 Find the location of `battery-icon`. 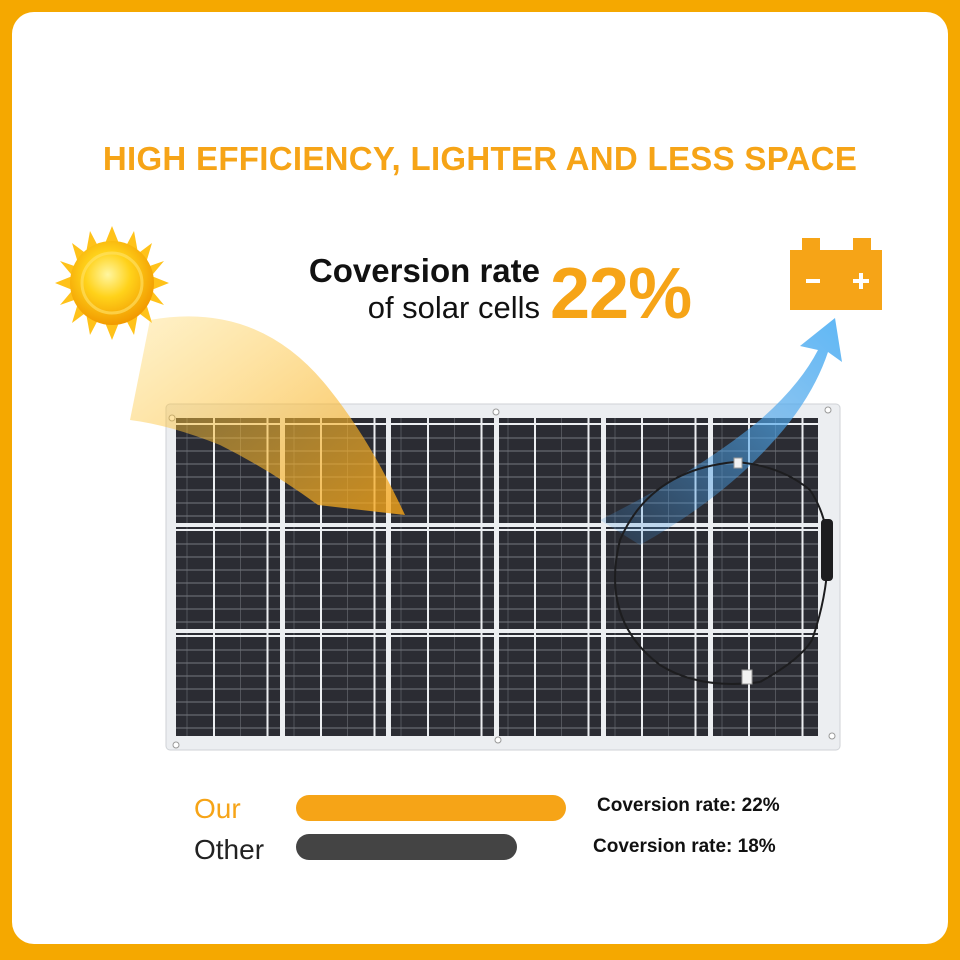

battery-icon is located at coordinates (836, 274).